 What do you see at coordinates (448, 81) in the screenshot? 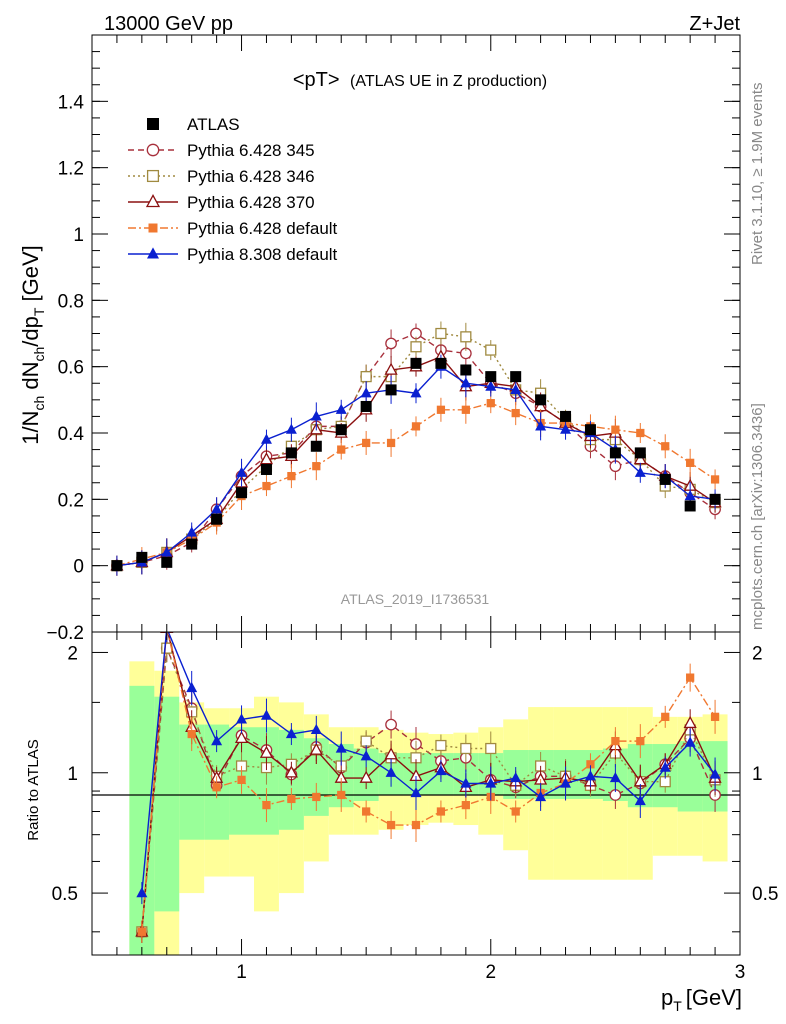
I see `plot-title-sub: (ATLAS UE in Z production)` at bounding box center [448, 81].